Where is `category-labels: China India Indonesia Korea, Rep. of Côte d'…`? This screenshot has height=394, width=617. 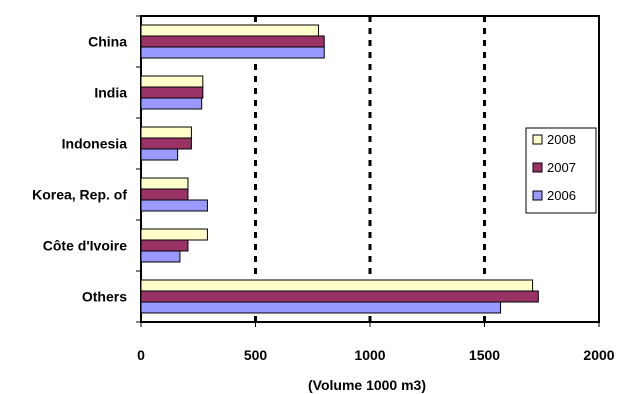
category-labels: China India Indonesia Korea, Rep. of Côte d'… is located at coordinates (86, 169).